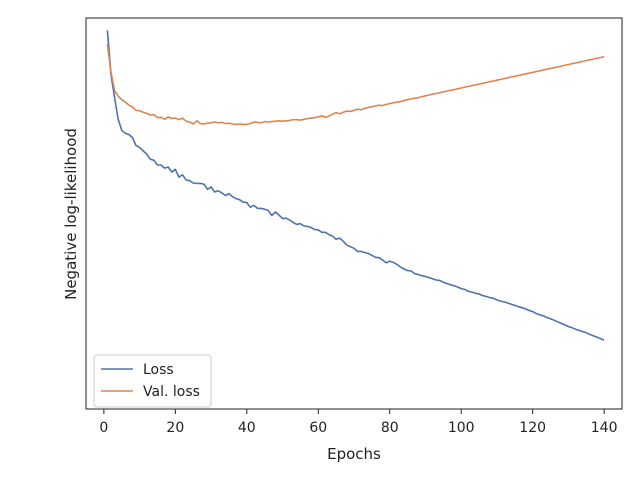  Describe the element at coordinates (175, 428) in the screenshot. I see `x-tick-label: 20` at that location.